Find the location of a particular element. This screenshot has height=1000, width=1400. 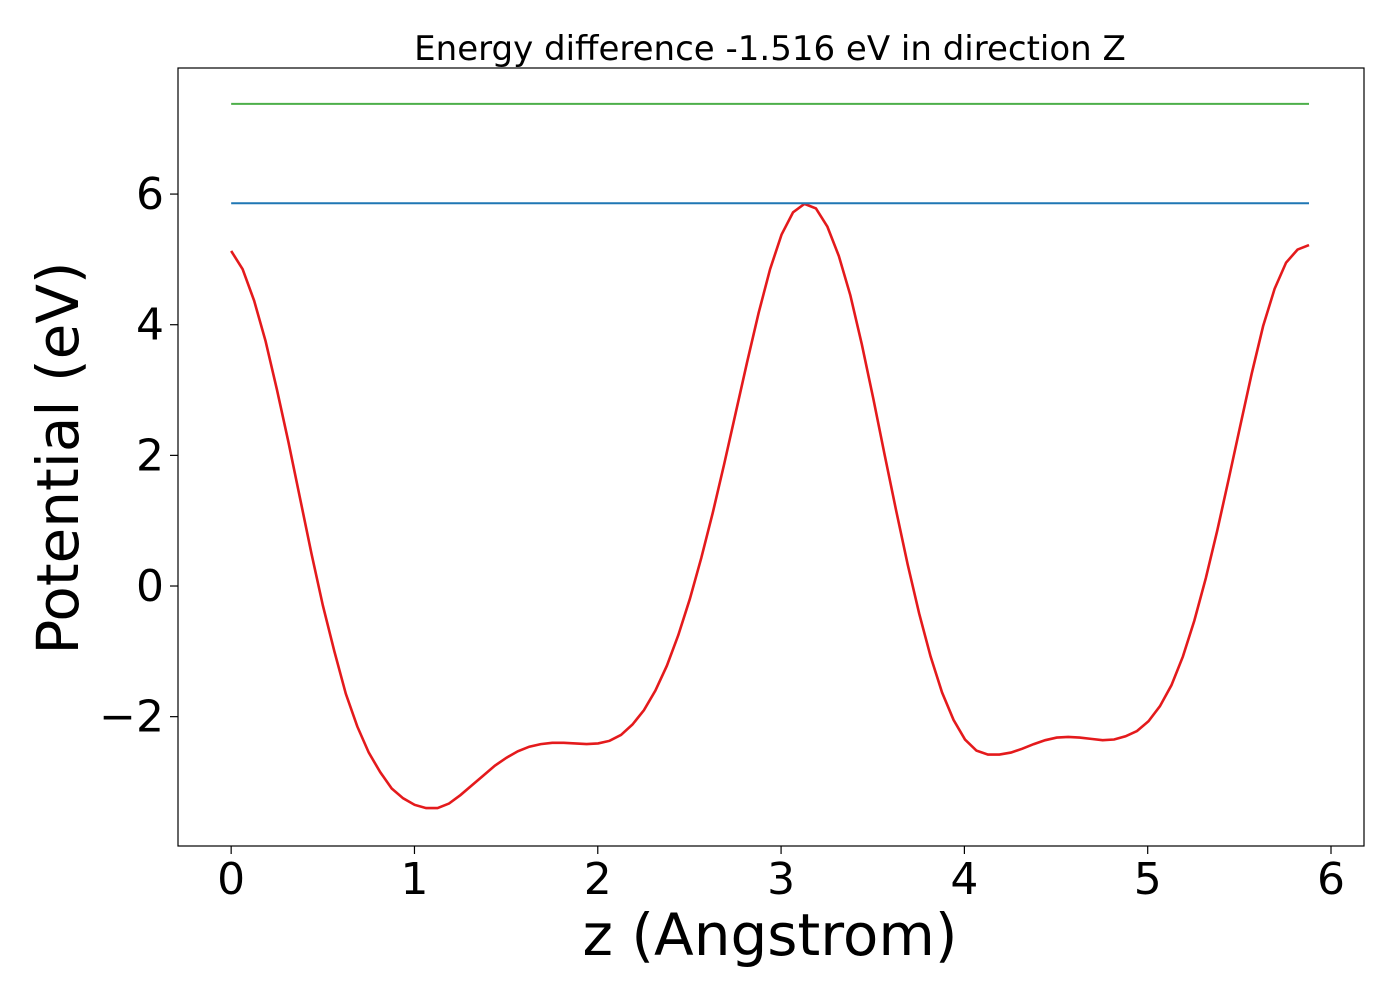

x-tick-label: 1 is located at coordinates (414, 879).